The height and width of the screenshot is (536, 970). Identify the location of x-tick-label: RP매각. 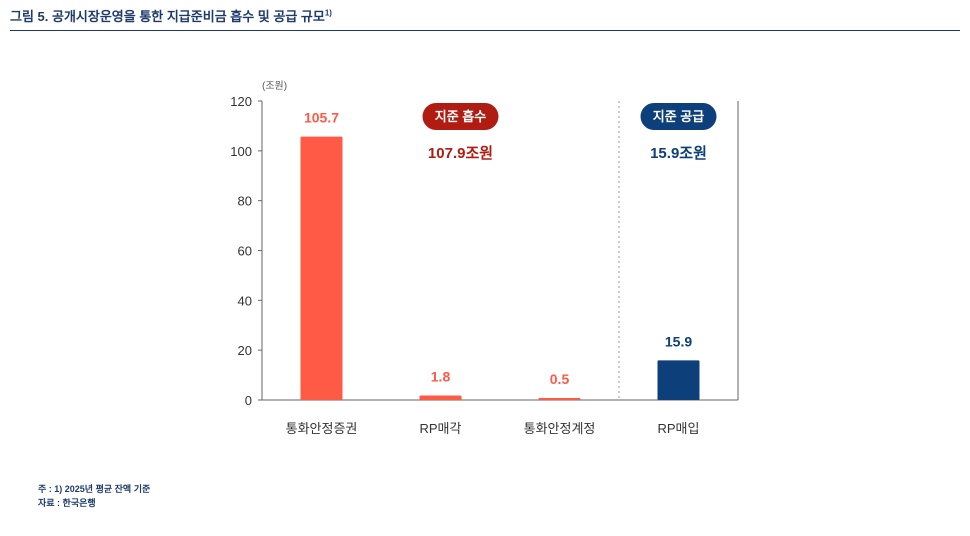
(441, 428).